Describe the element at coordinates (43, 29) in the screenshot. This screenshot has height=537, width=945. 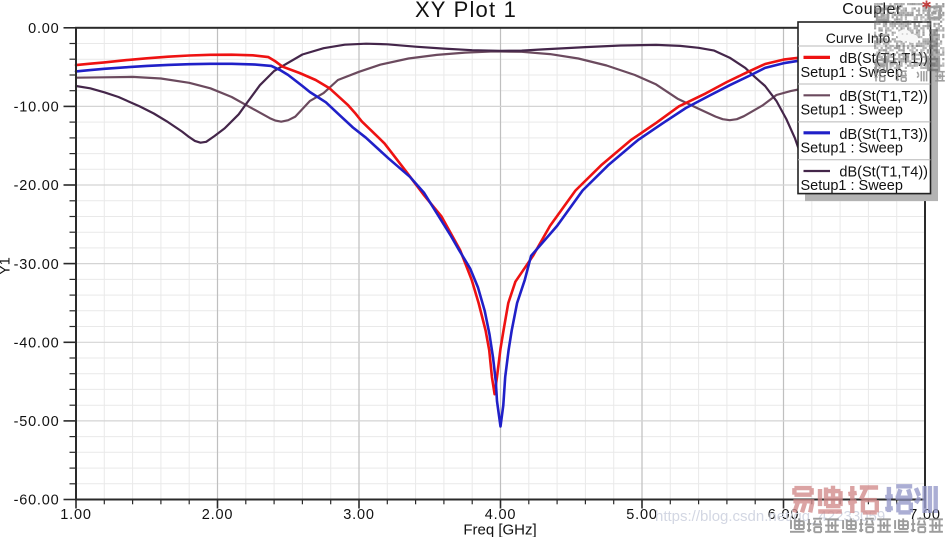
I see `svg-text: 0.00` at that location.